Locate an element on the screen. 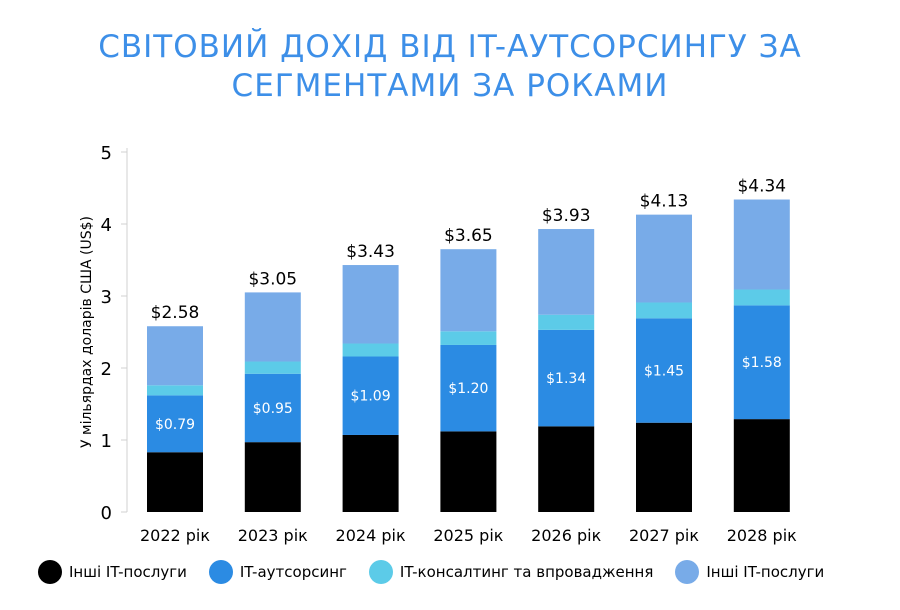 Image resolution: width=900 pixels, height=610 pixels. legend-label: IT-аутсорсинг is located at coordinates (293, 572).